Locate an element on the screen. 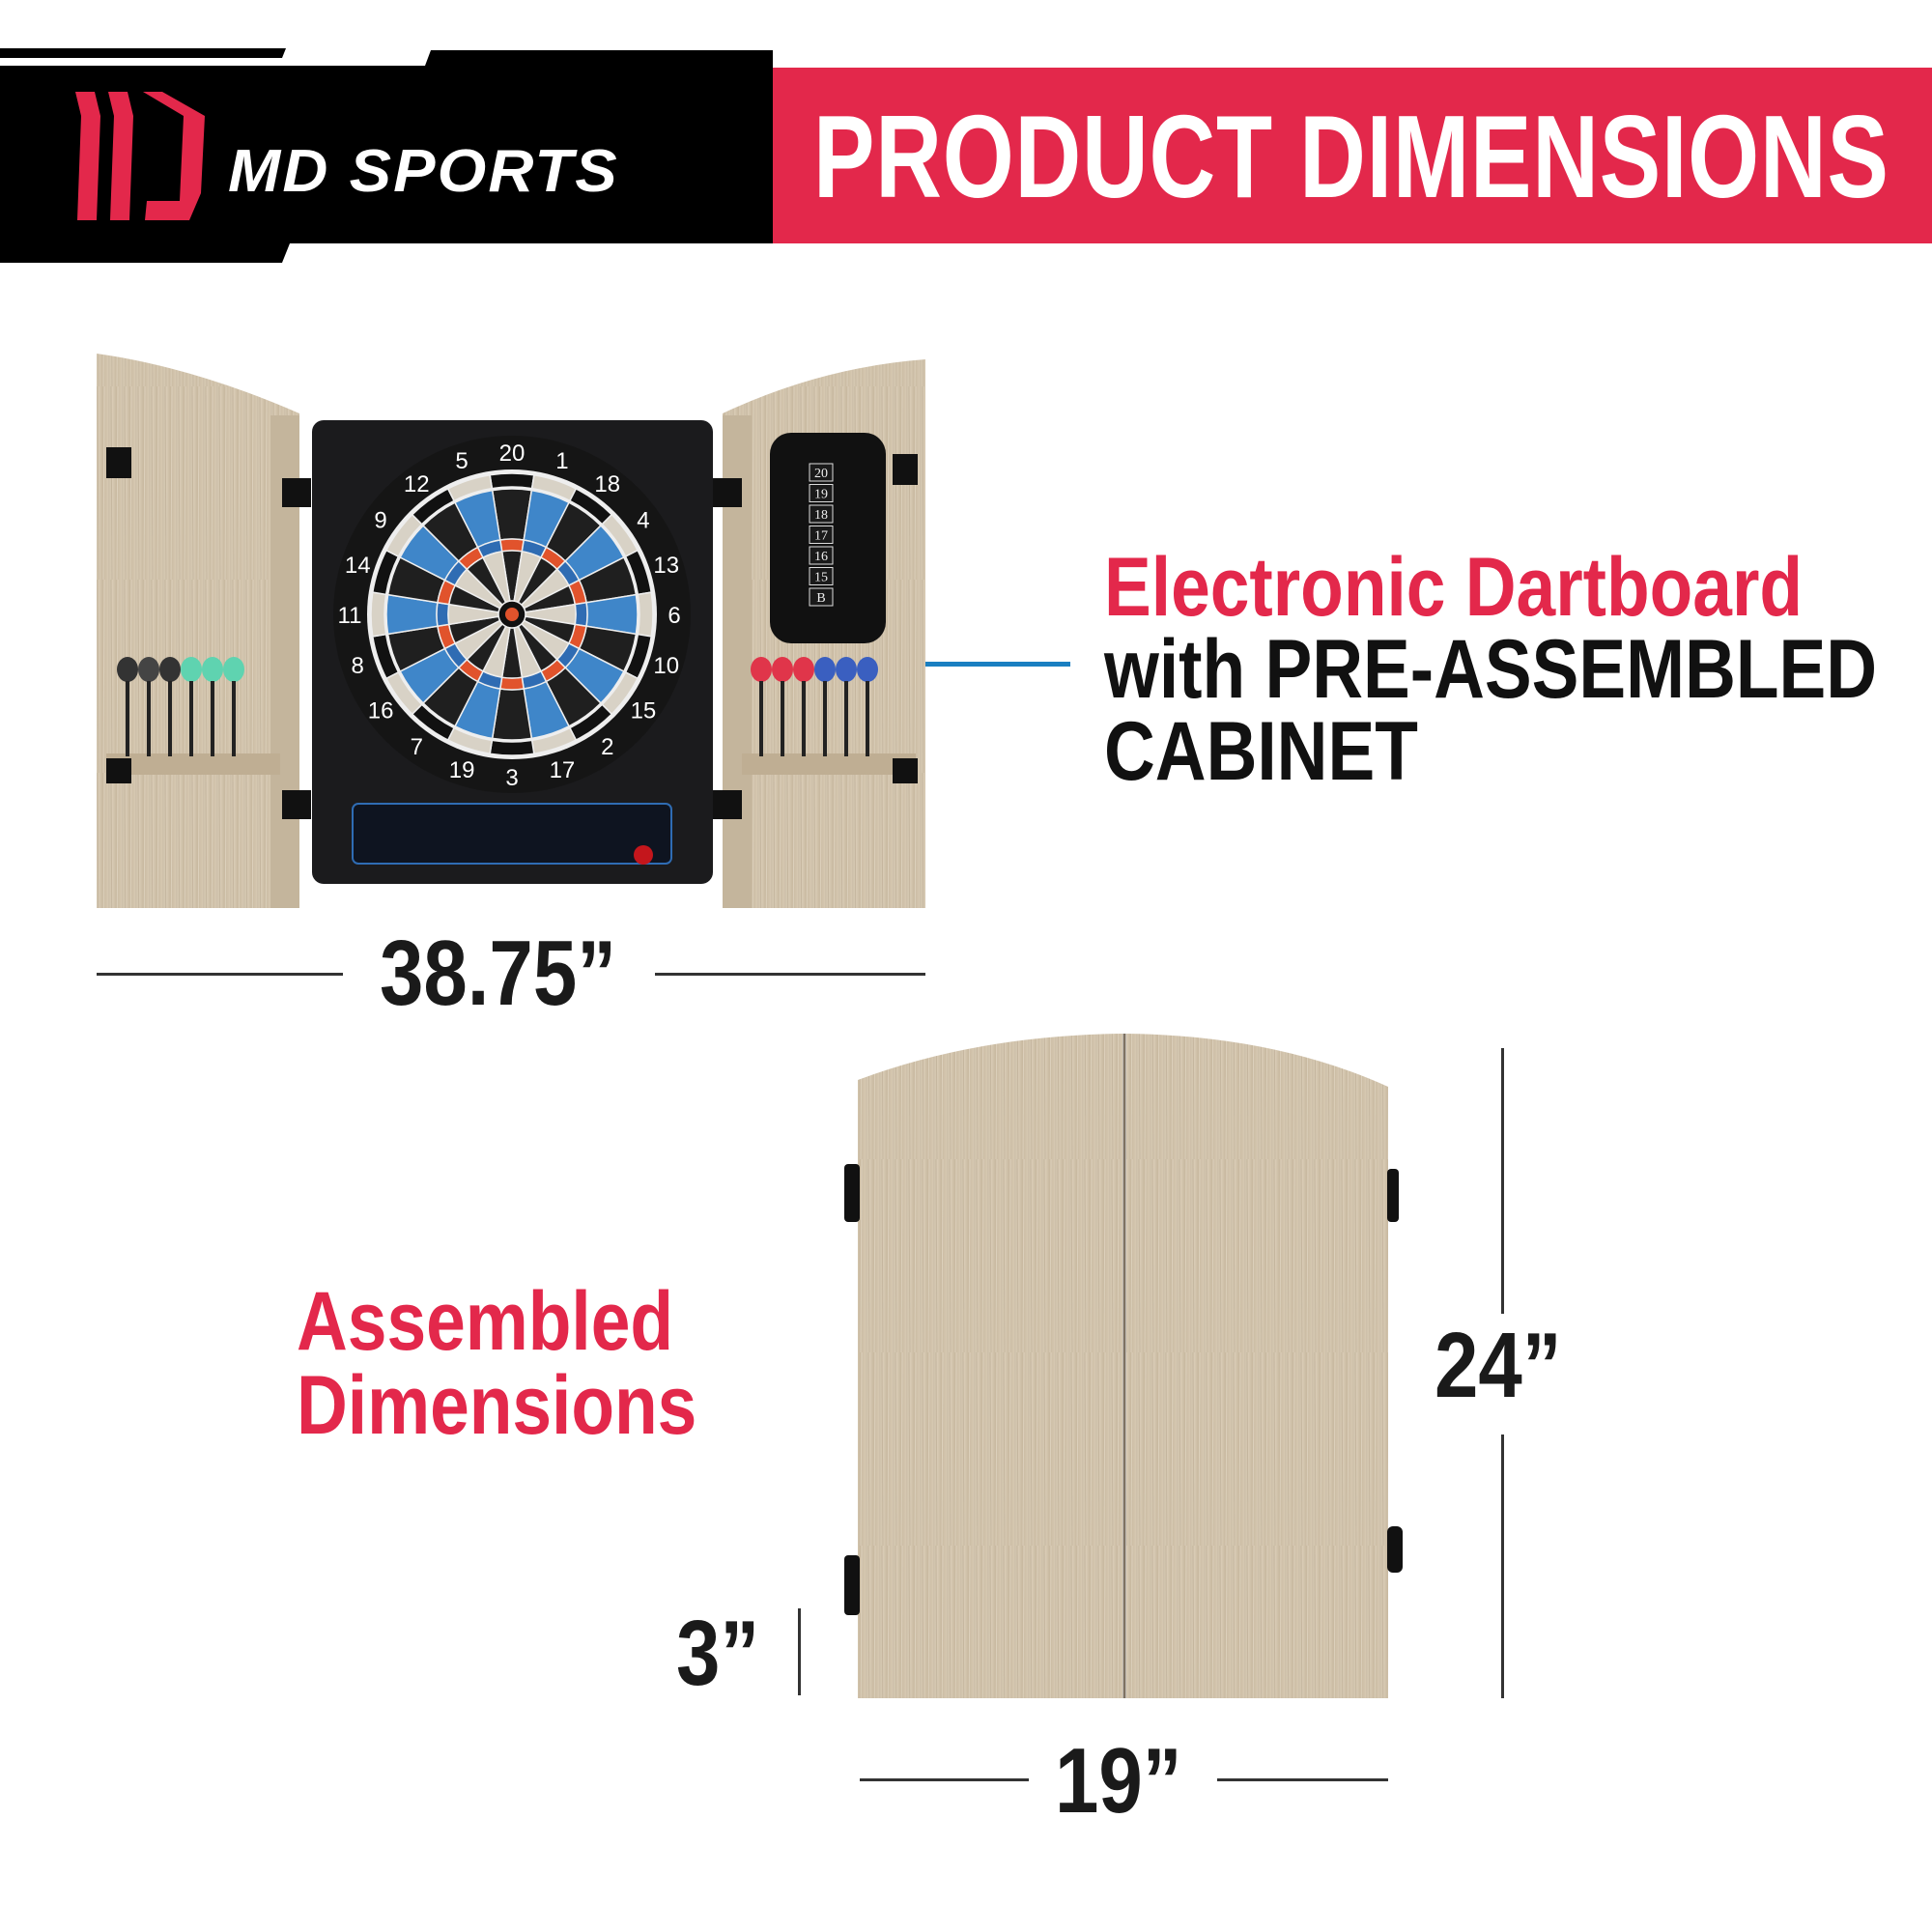  feature-connector-line is located at coordinates (997, 664).